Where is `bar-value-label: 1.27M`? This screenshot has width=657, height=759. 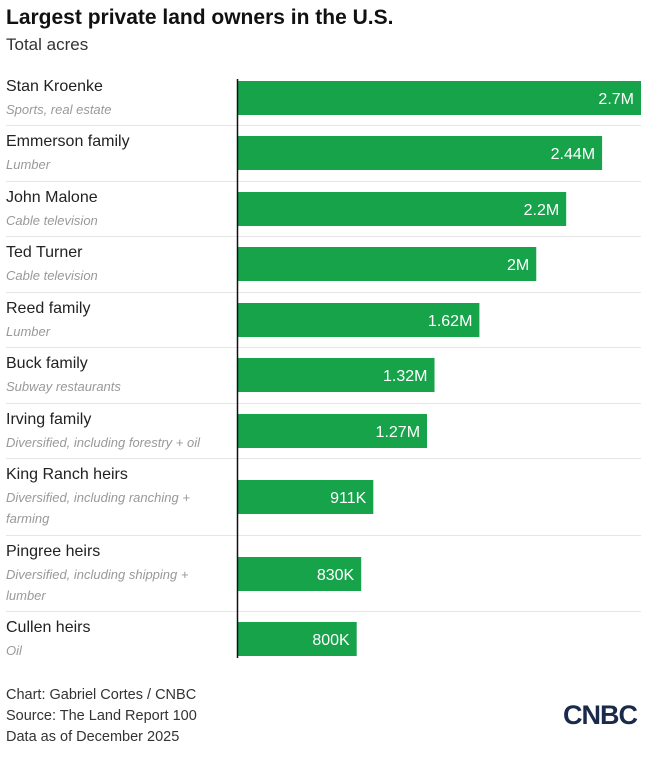
bar-value-label: 1.27M is located at coordinates (398, 432).